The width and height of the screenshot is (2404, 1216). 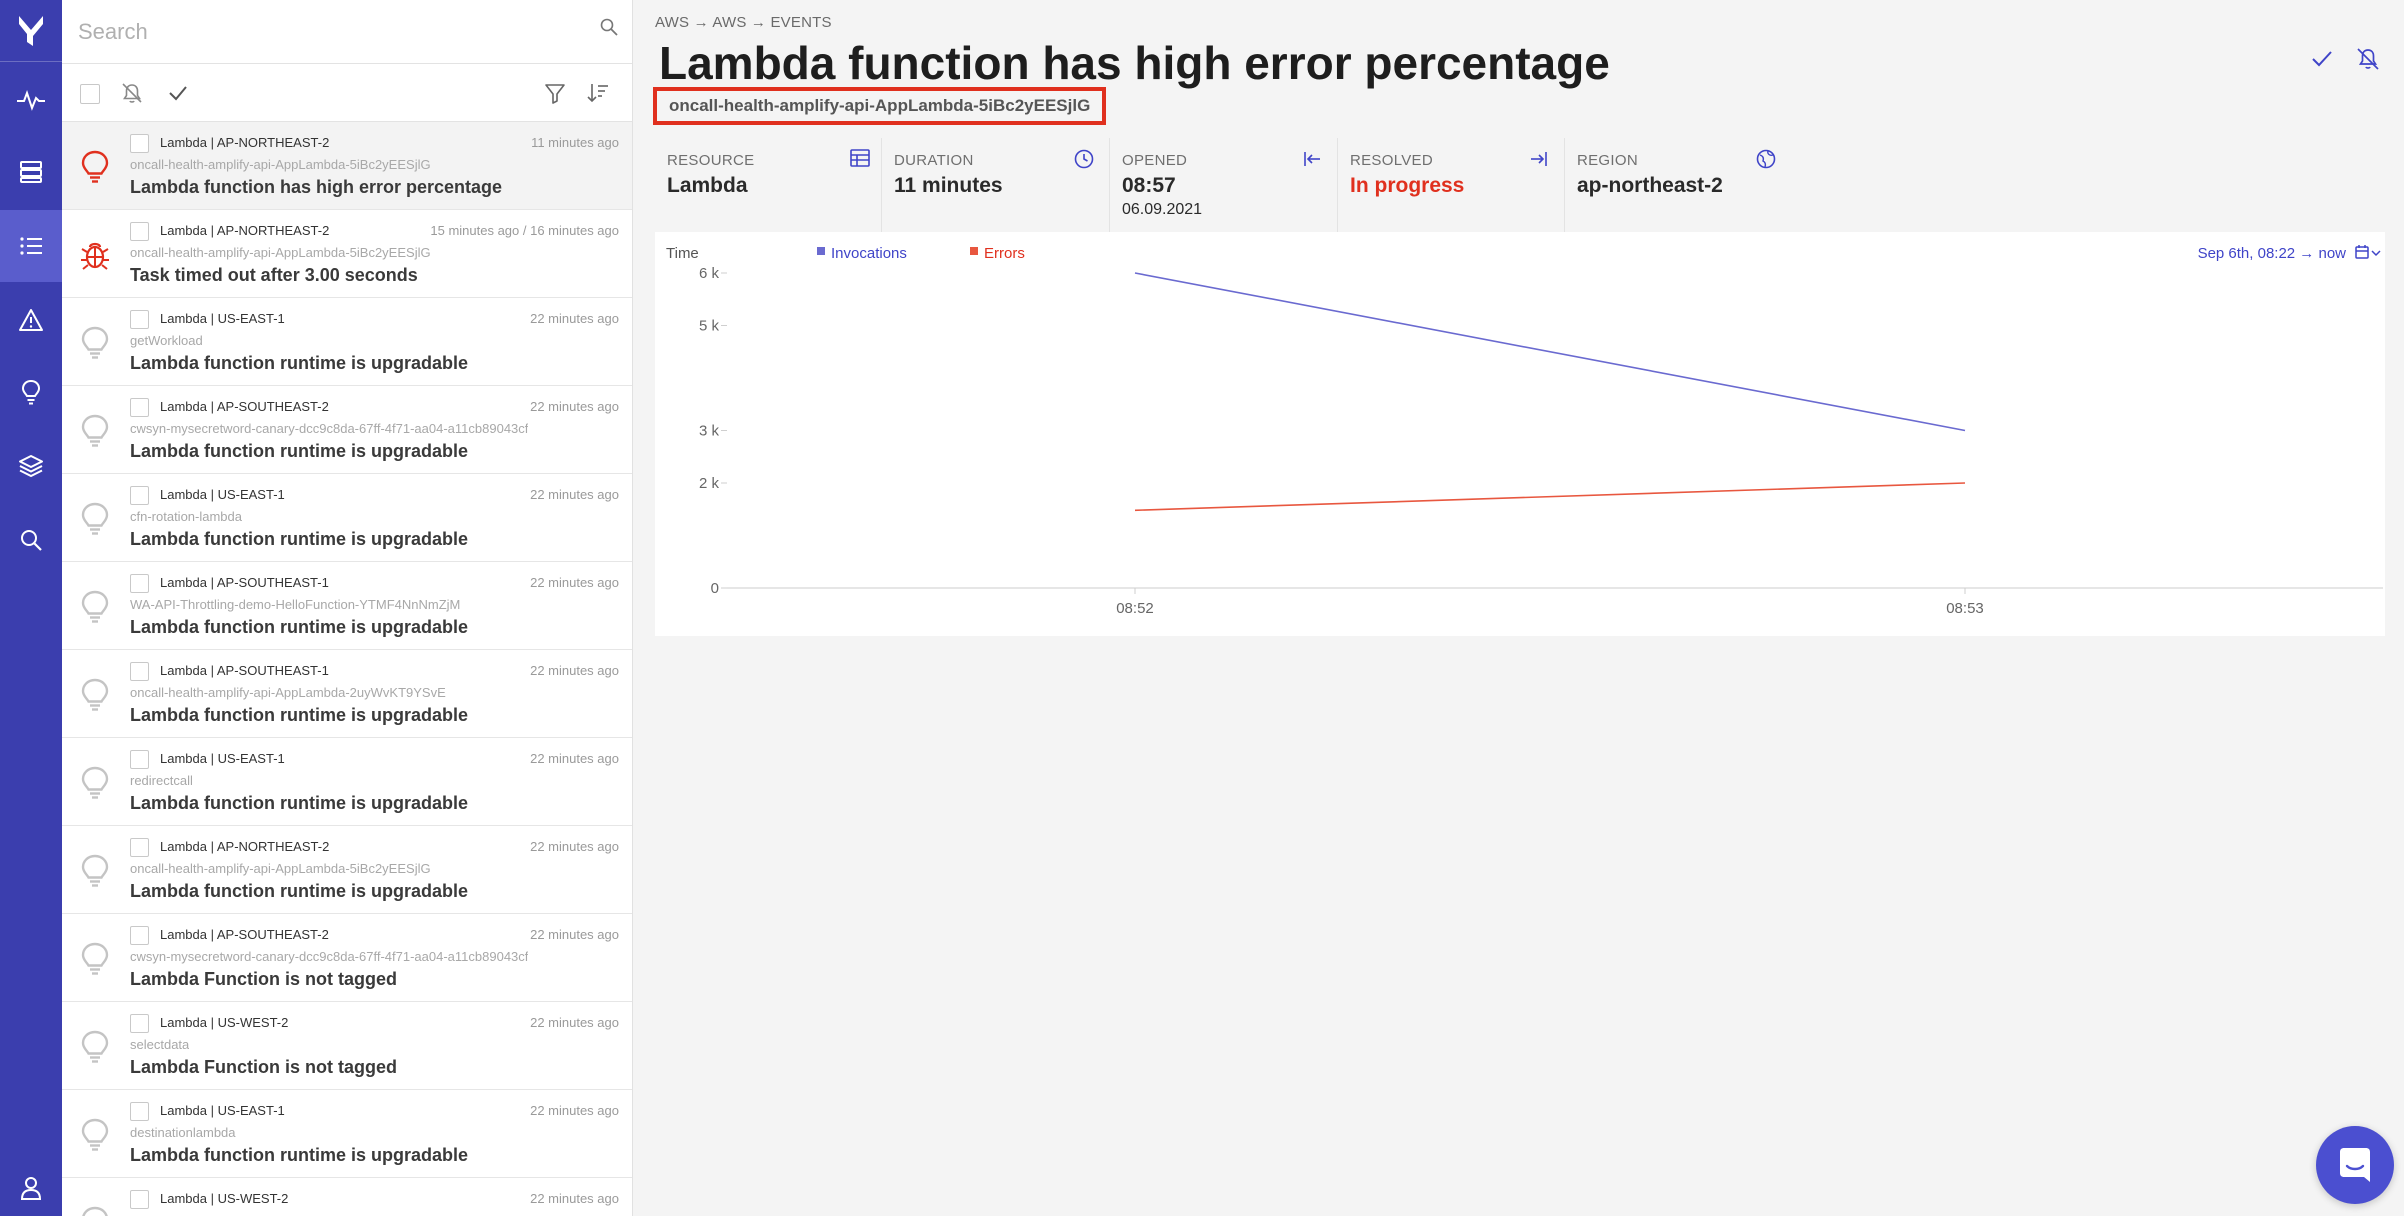 What do you see at coordinates (1004, 253) in the screenshot?
I see `legend-label-errors: Errors` at bounding box center [1004, 253].